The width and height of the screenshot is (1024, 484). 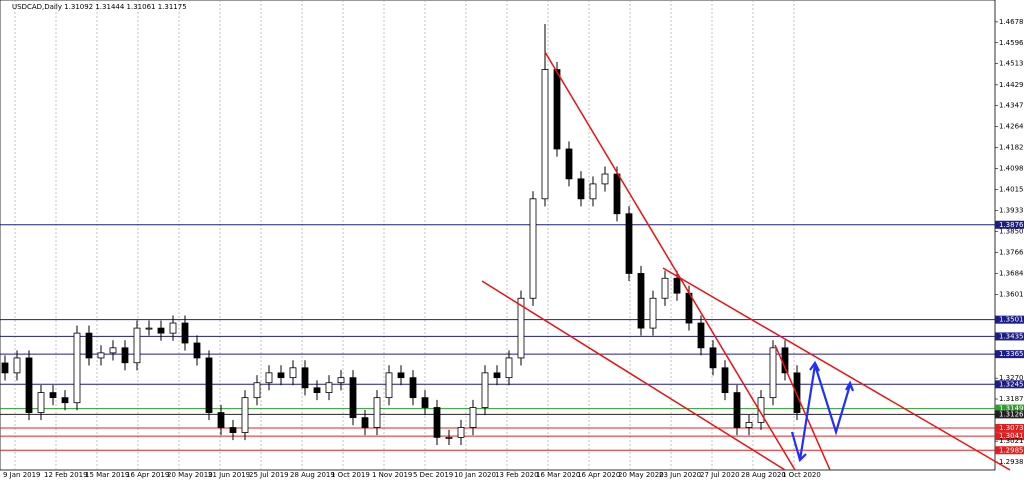 I want to click on x-tick-label: 28 Aug 2020, so click(x=763, y=475).